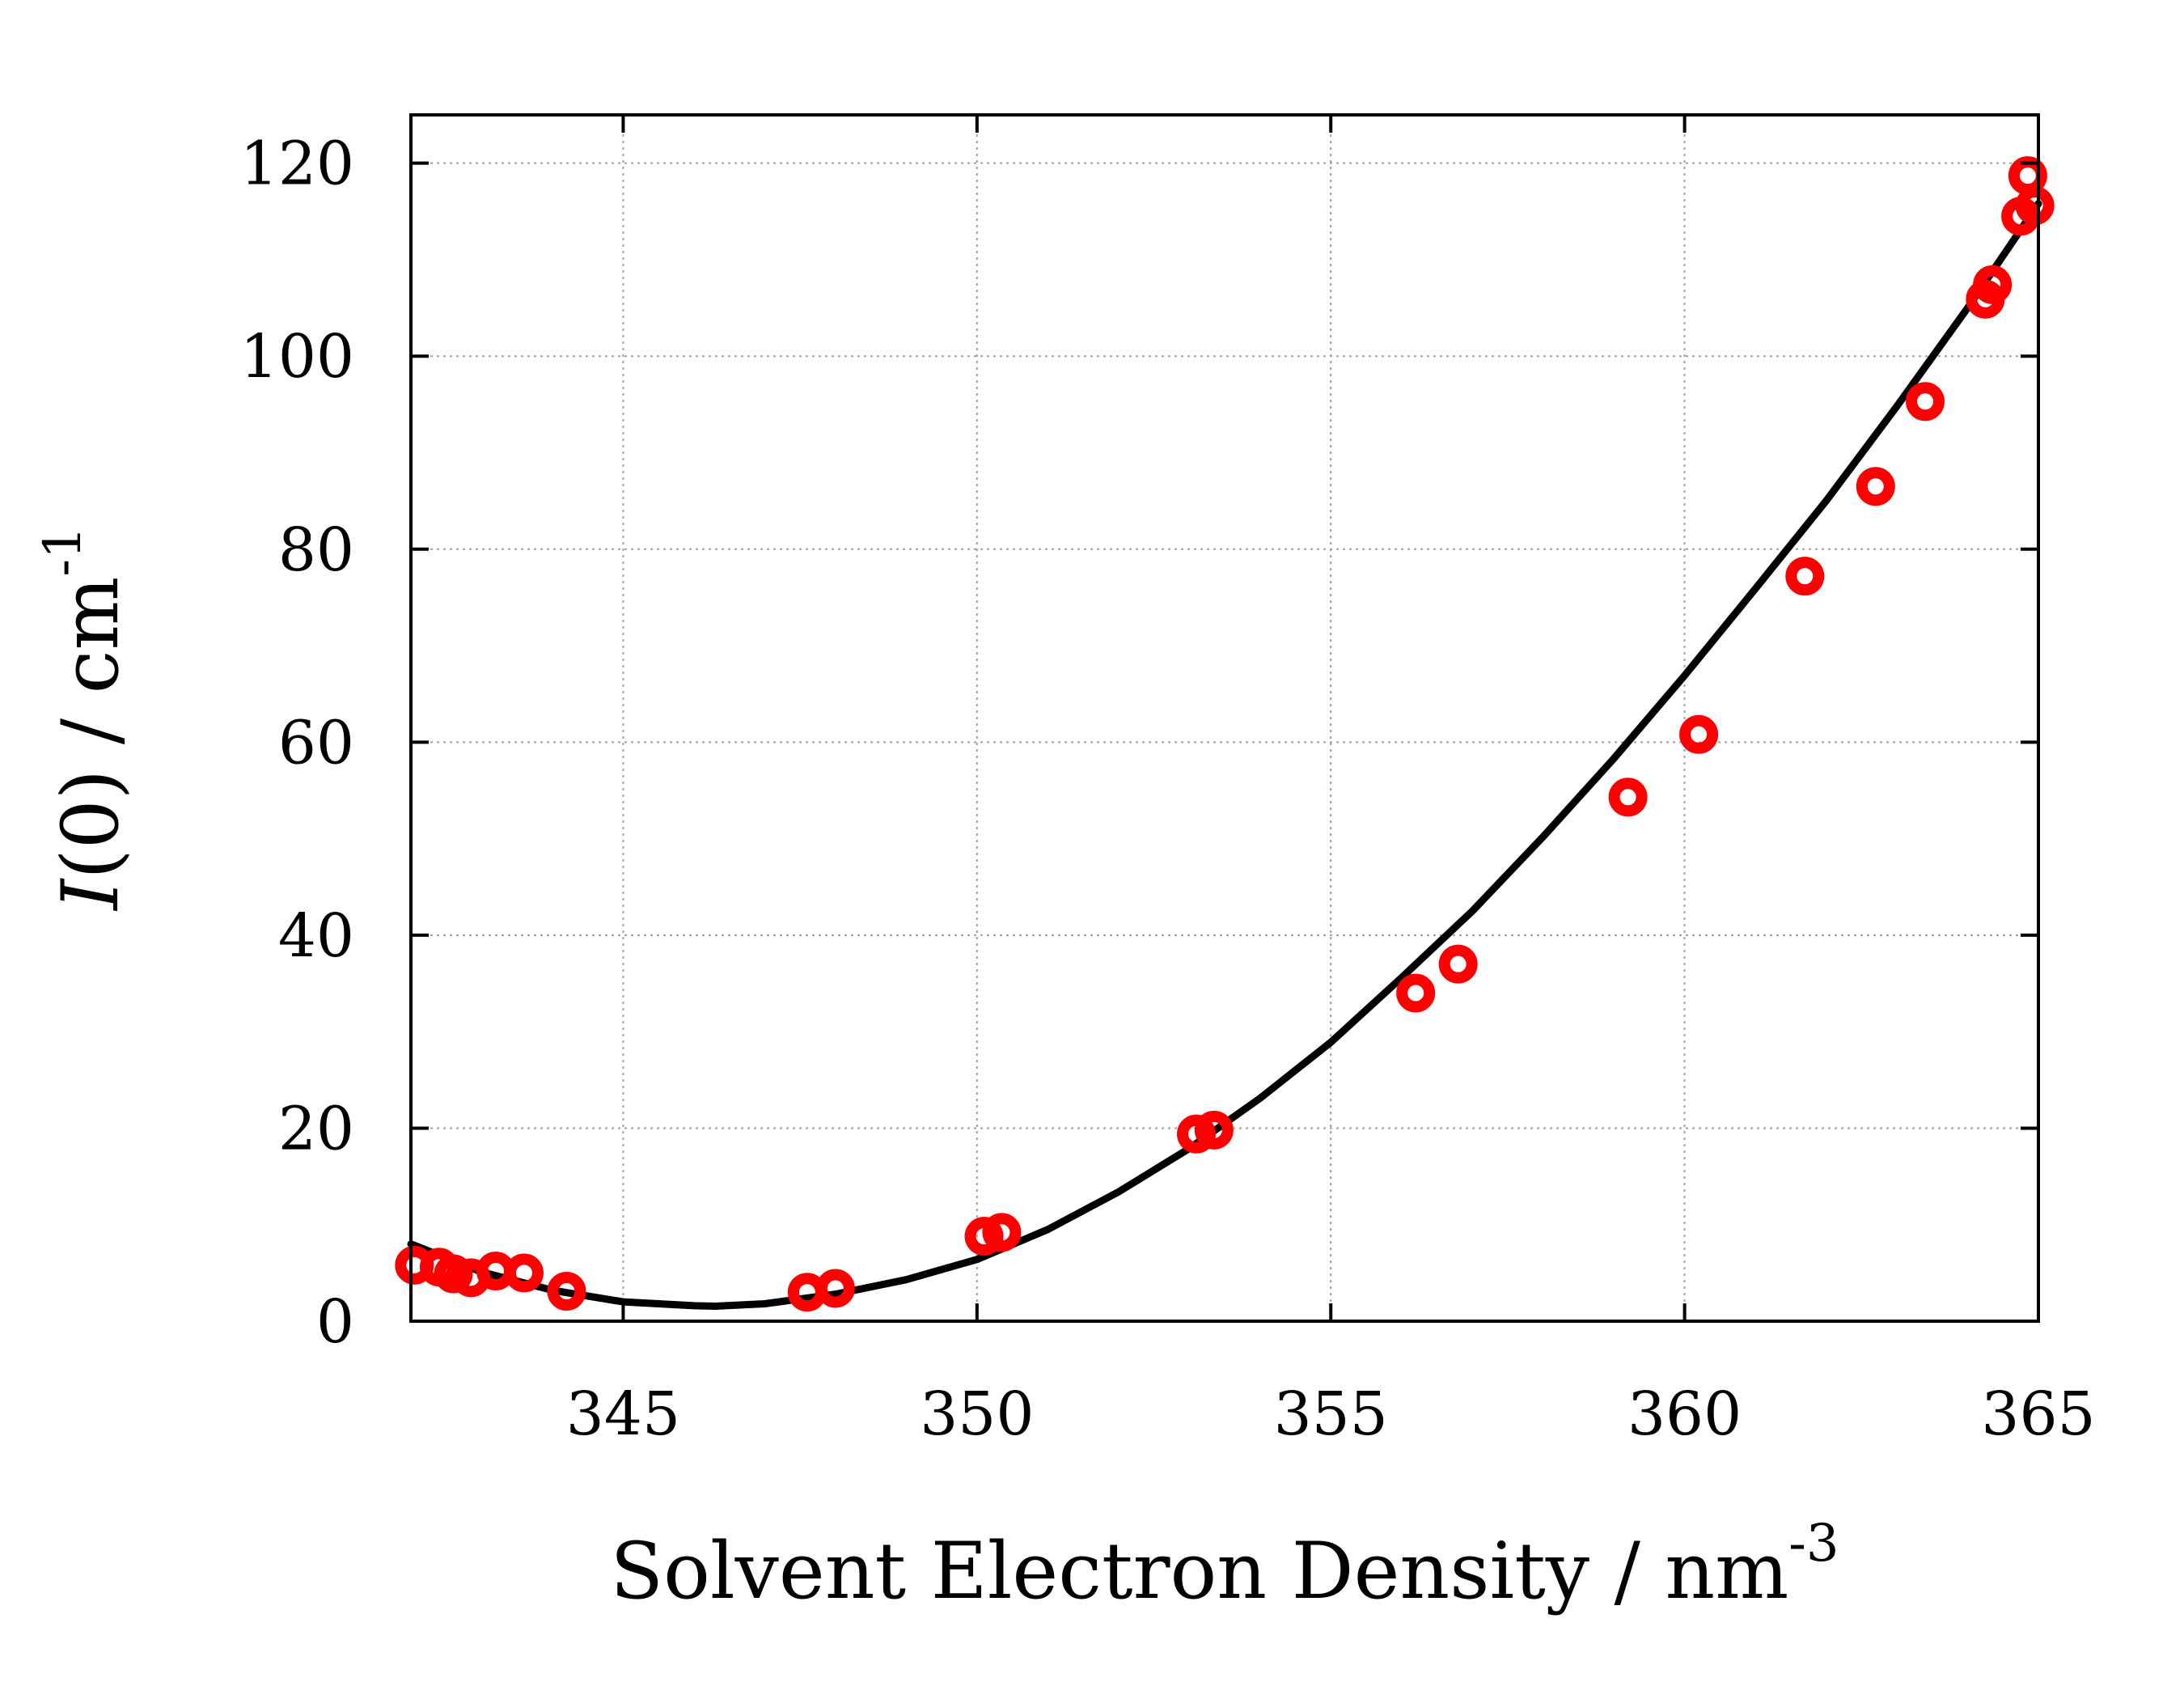  What do you see at coordinates (90, 728) in the screenshot?
I see `y-axis-title-text: (0) / cm` at bounding box center [90, 728].